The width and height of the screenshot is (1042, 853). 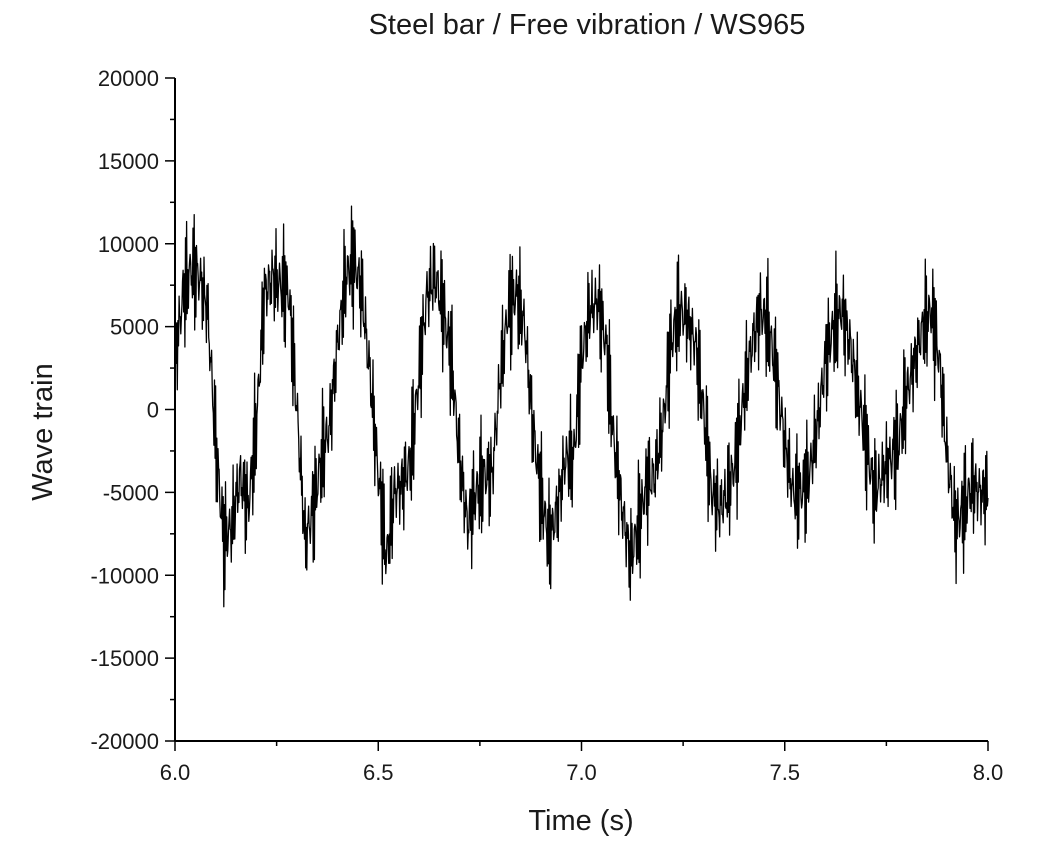 I want to click on y-tick-label: 10000, so click(x=128, y=244).